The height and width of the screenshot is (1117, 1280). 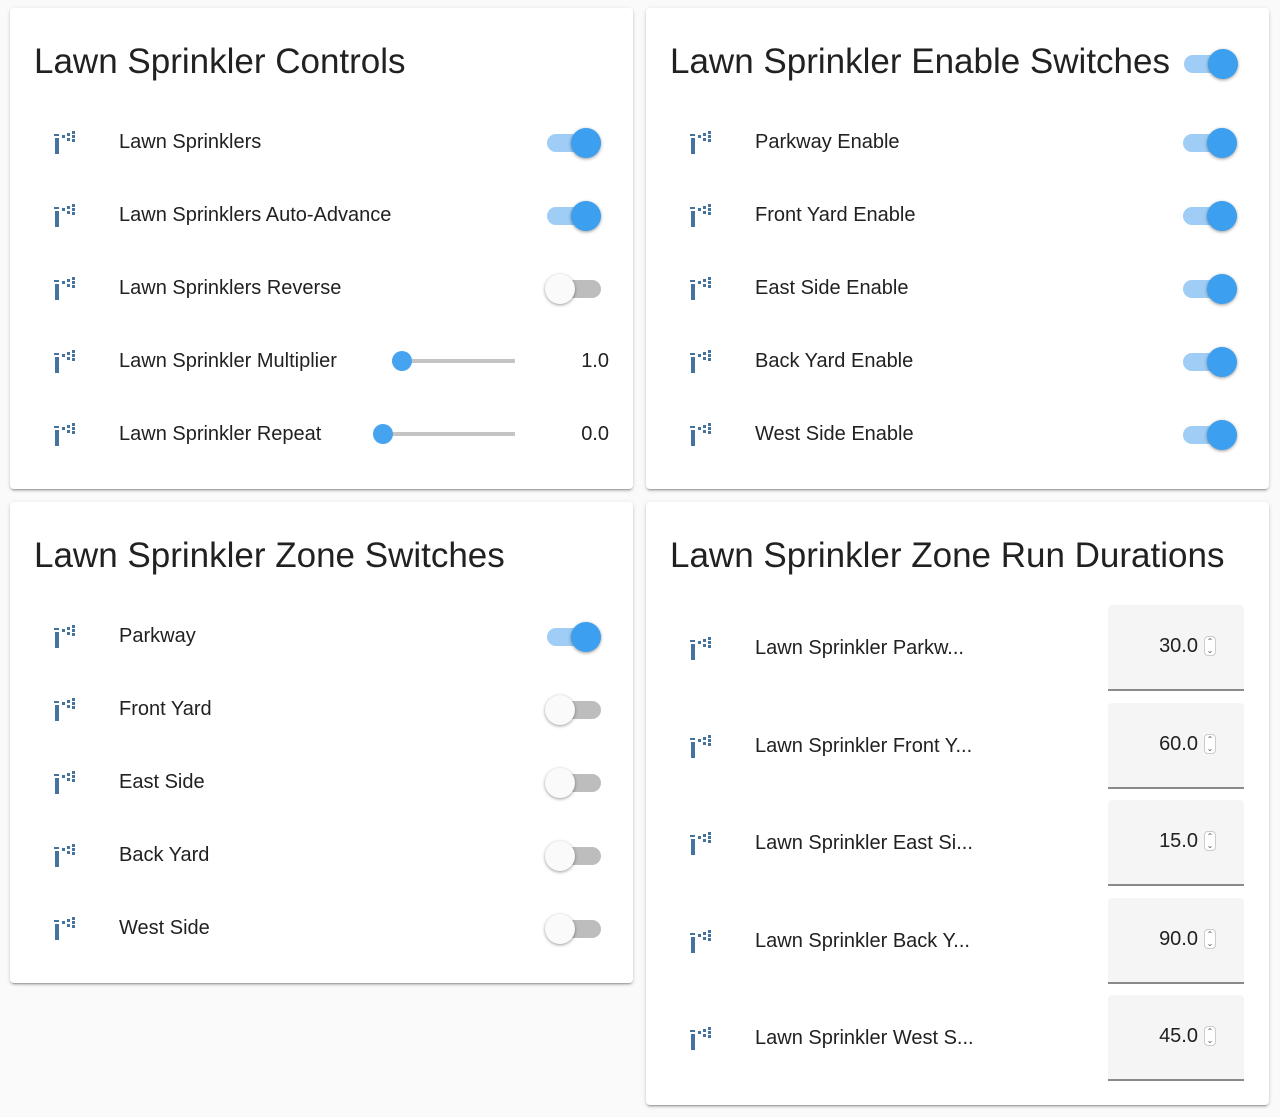 What do you see at coordinates (835, 215) in the screenshot?
I see `entity-label: Front Yard Enable` at bounding box center [835, 215].